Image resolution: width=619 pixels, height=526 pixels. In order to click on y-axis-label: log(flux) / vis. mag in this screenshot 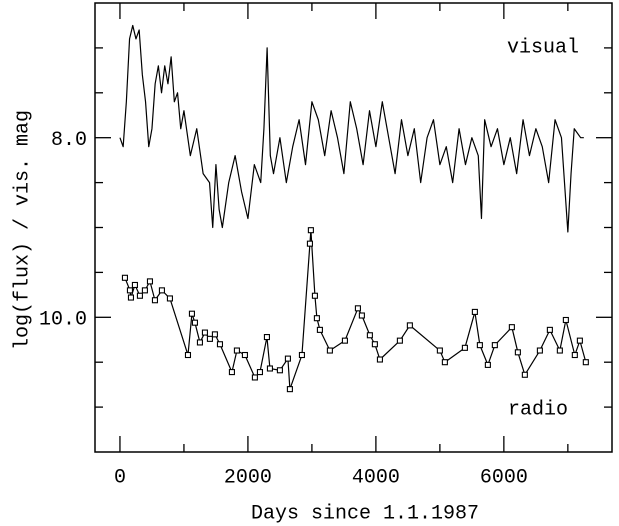, I will do `click(22, 230)`.